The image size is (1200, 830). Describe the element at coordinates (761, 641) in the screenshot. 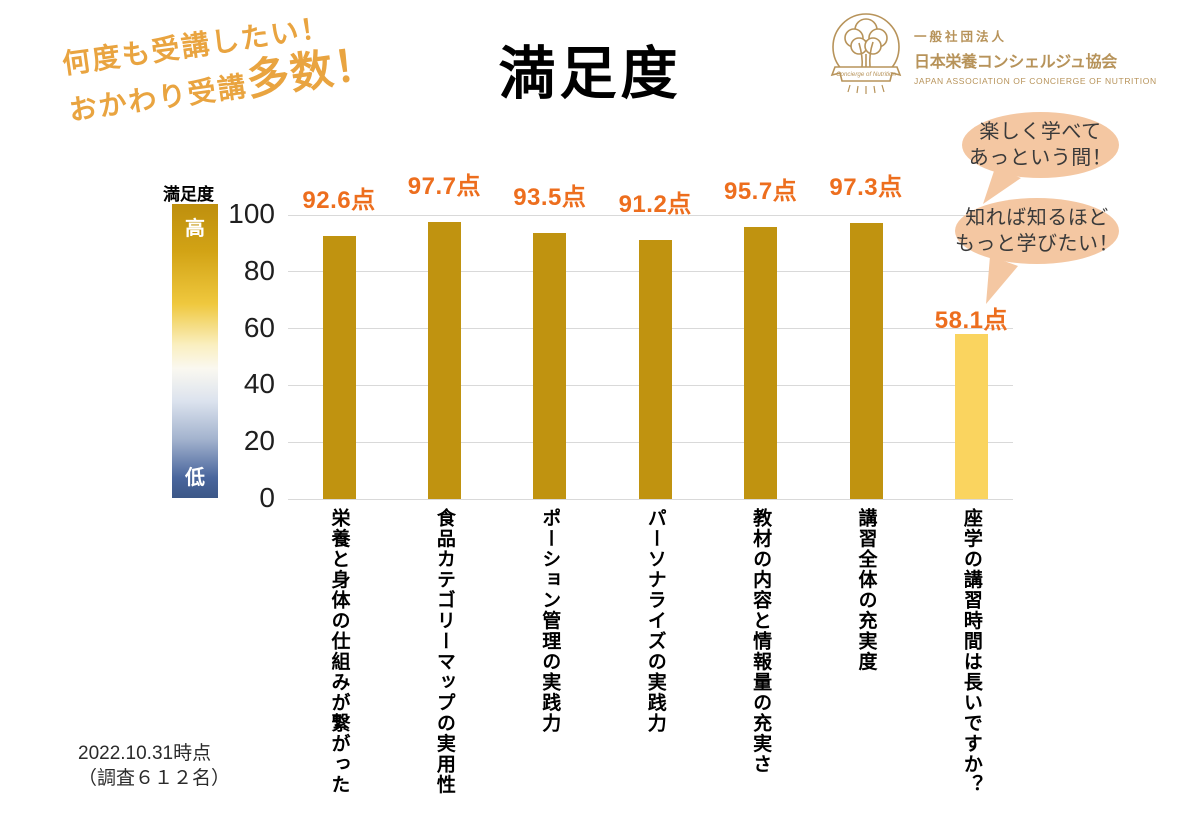

I see `category-label: 教材の内容と情報量の充実さ` at that location.